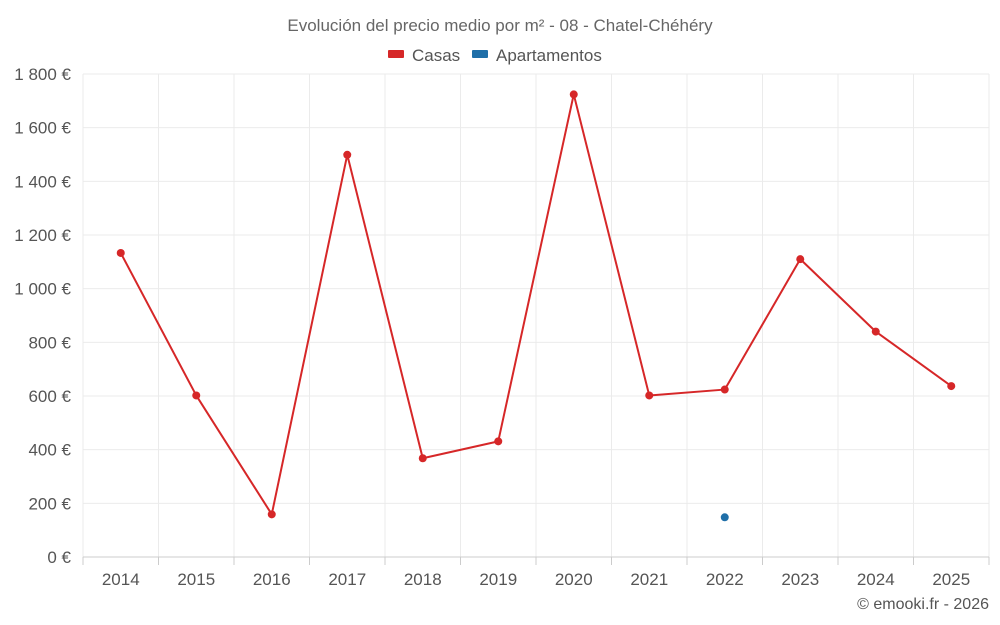 Image resolution: width=1000 pixels, height=625 pixels. Describe the element at coordinates (196, 579) in the screenshot. I see `x-tick-label: 2015` at that location.